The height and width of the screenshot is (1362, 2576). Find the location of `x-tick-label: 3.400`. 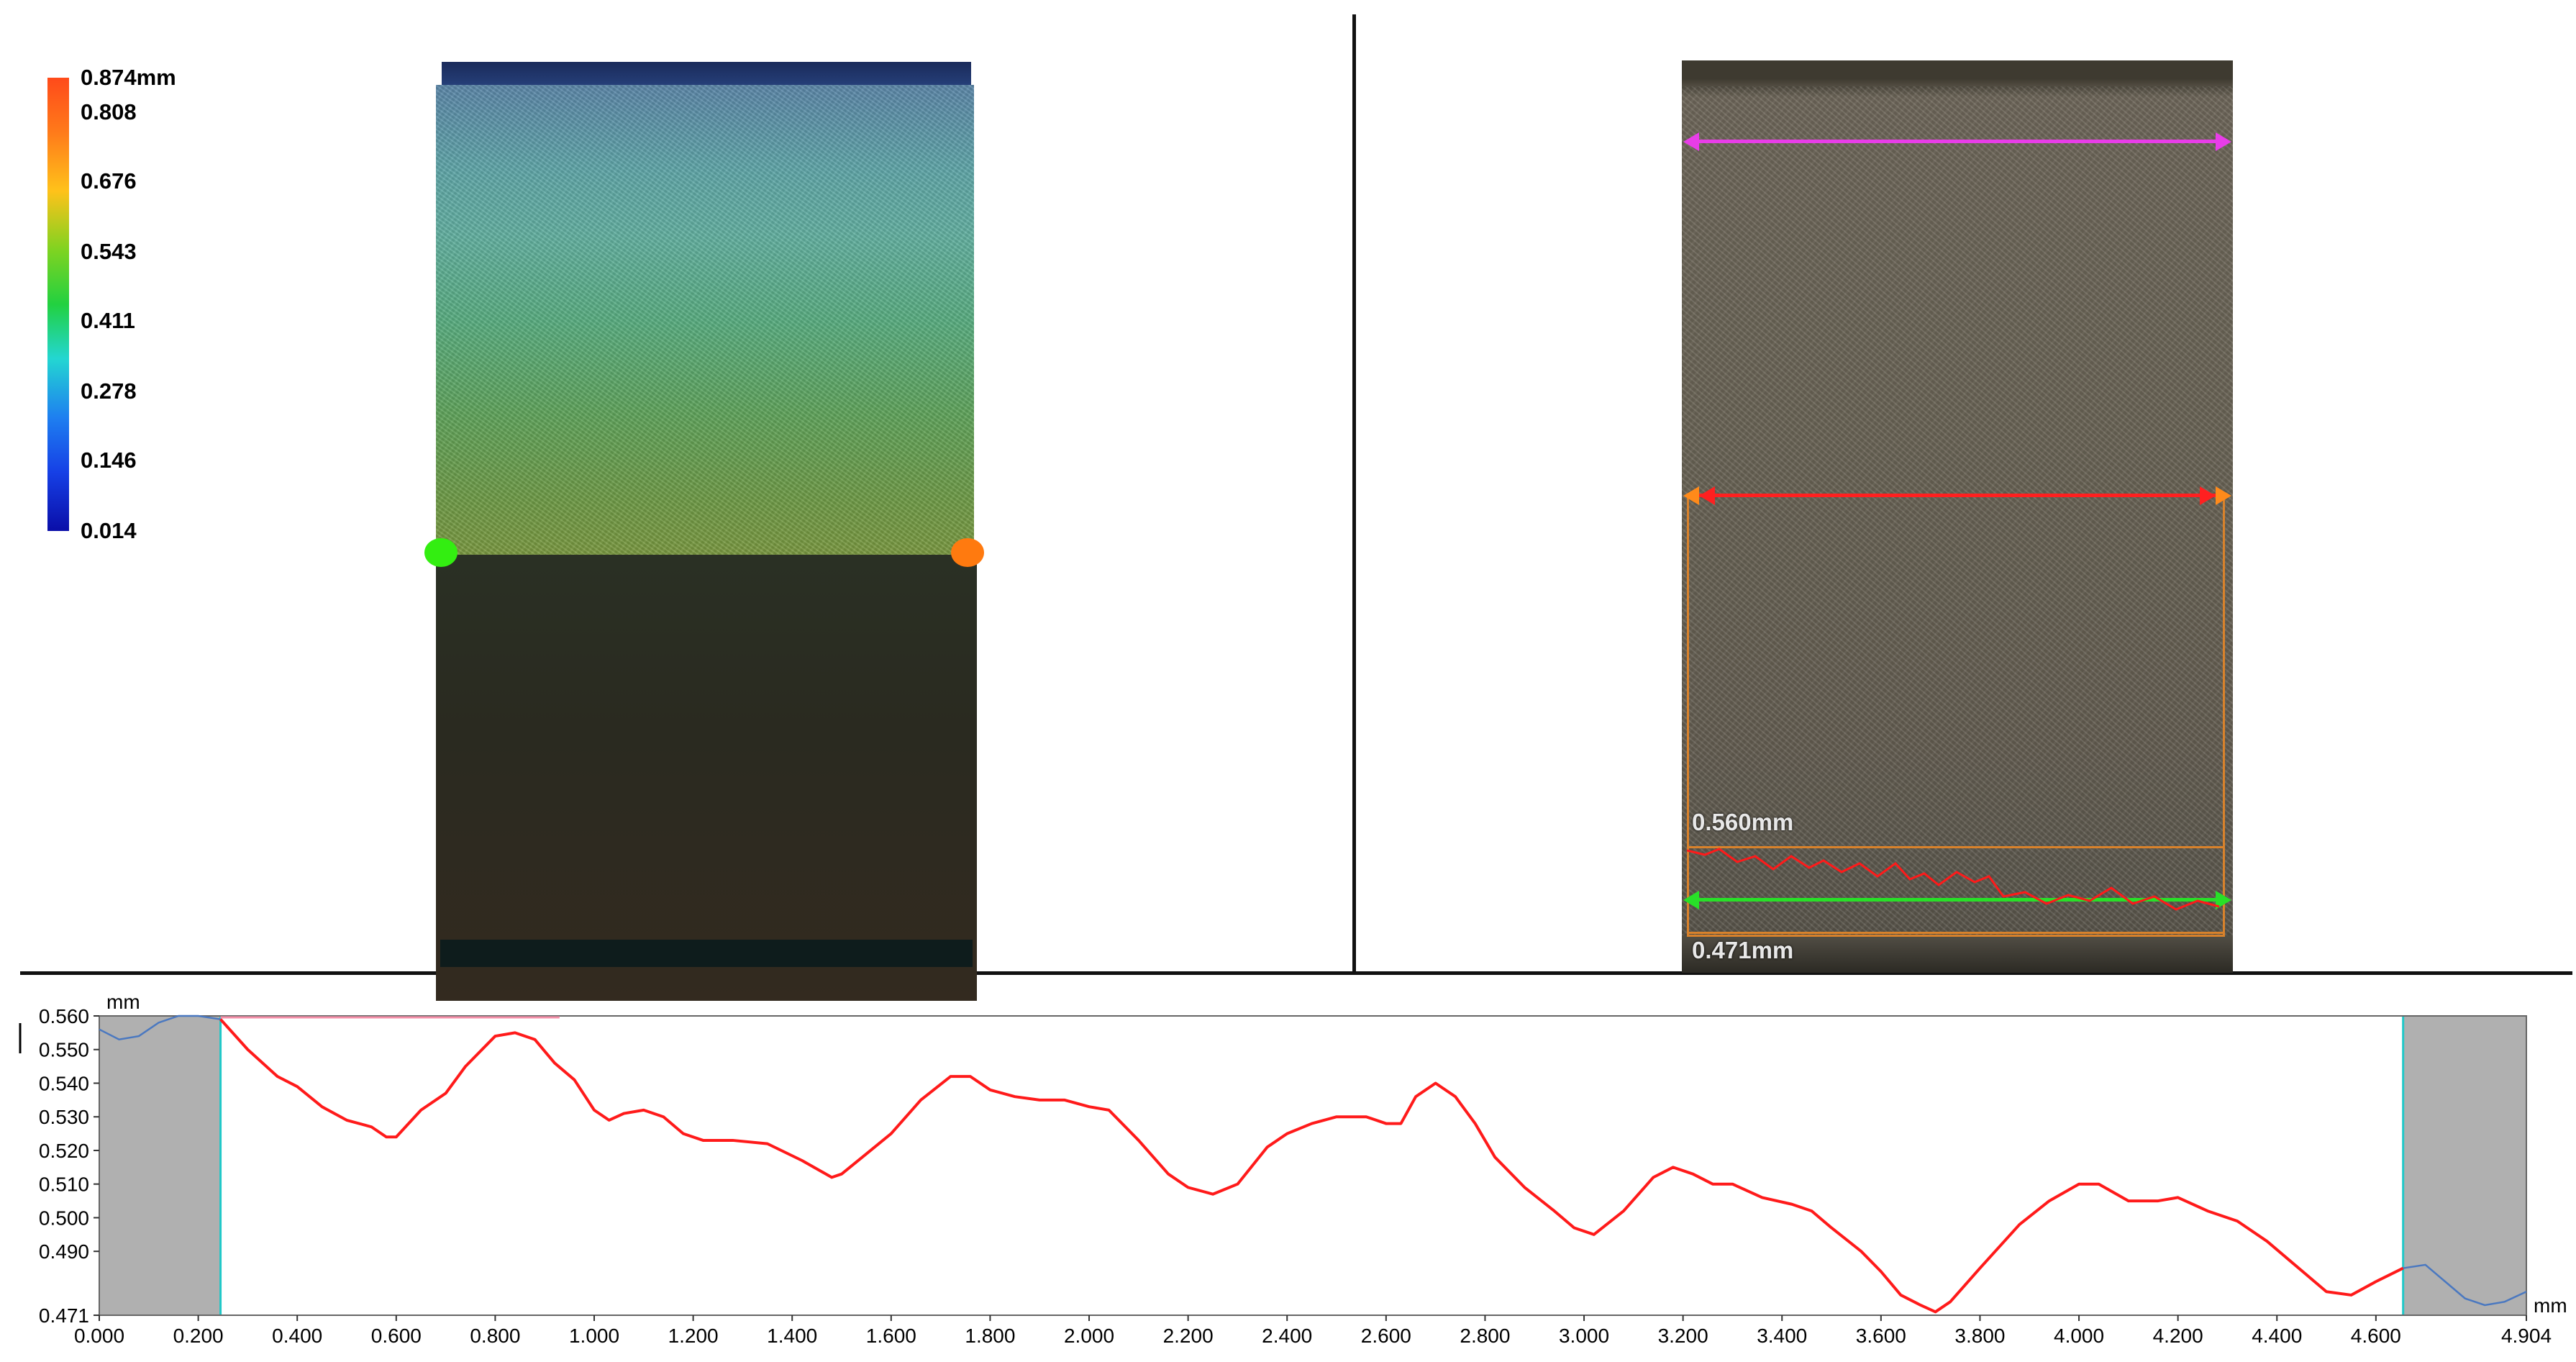

x-tick-label: 3.400 is located at coordinates (1782, 1336).